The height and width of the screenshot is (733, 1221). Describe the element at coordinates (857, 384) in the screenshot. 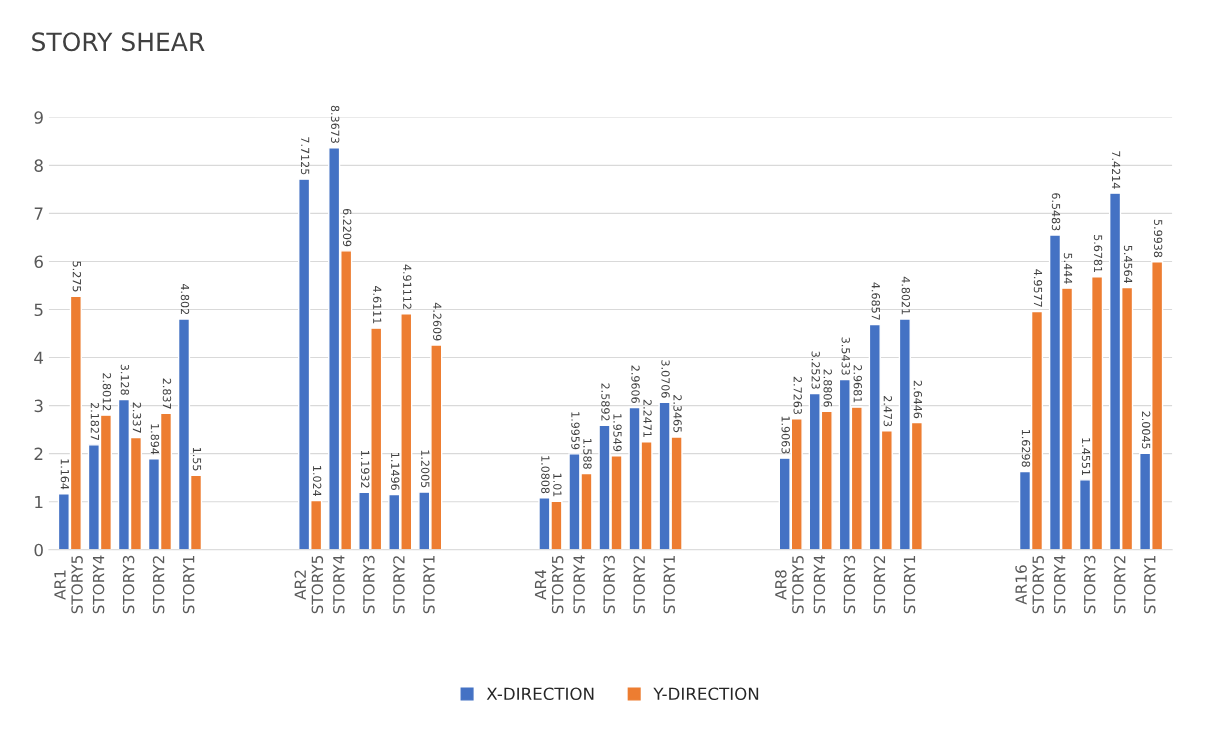

I see `data-label: 2.9681` at that location.